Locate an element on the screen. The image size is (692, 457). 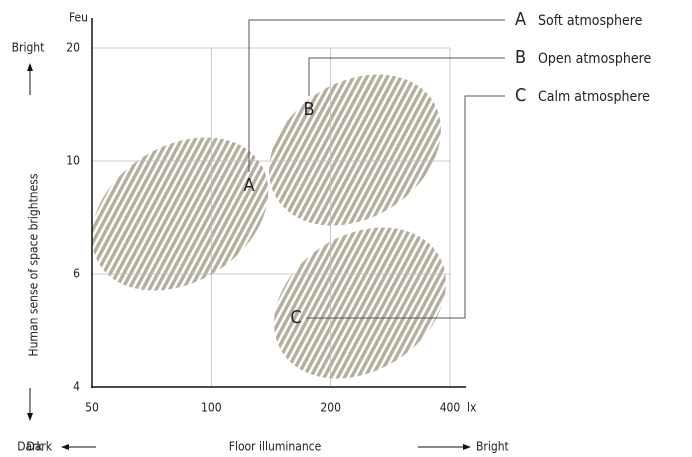
legend-c-name: Calm atmosphere is located at coordinates (594, 97).